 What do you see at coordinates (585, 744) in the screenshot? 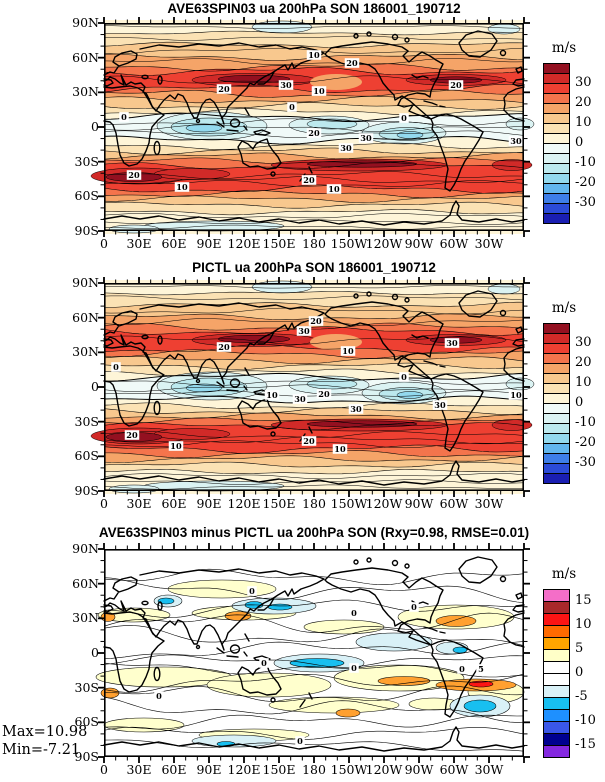
I see `colorbar-tick-label: -15` at bounding box center [585, 744].